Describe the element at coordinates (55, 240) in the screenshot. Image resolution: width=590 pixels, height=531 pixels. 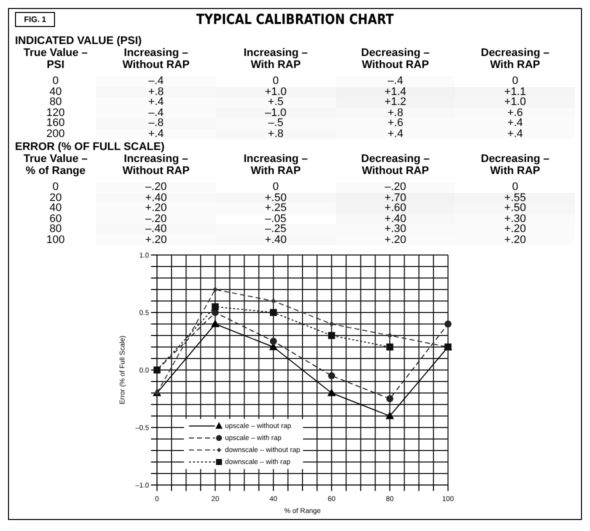
I see `y-tick-label: 100` at that location.